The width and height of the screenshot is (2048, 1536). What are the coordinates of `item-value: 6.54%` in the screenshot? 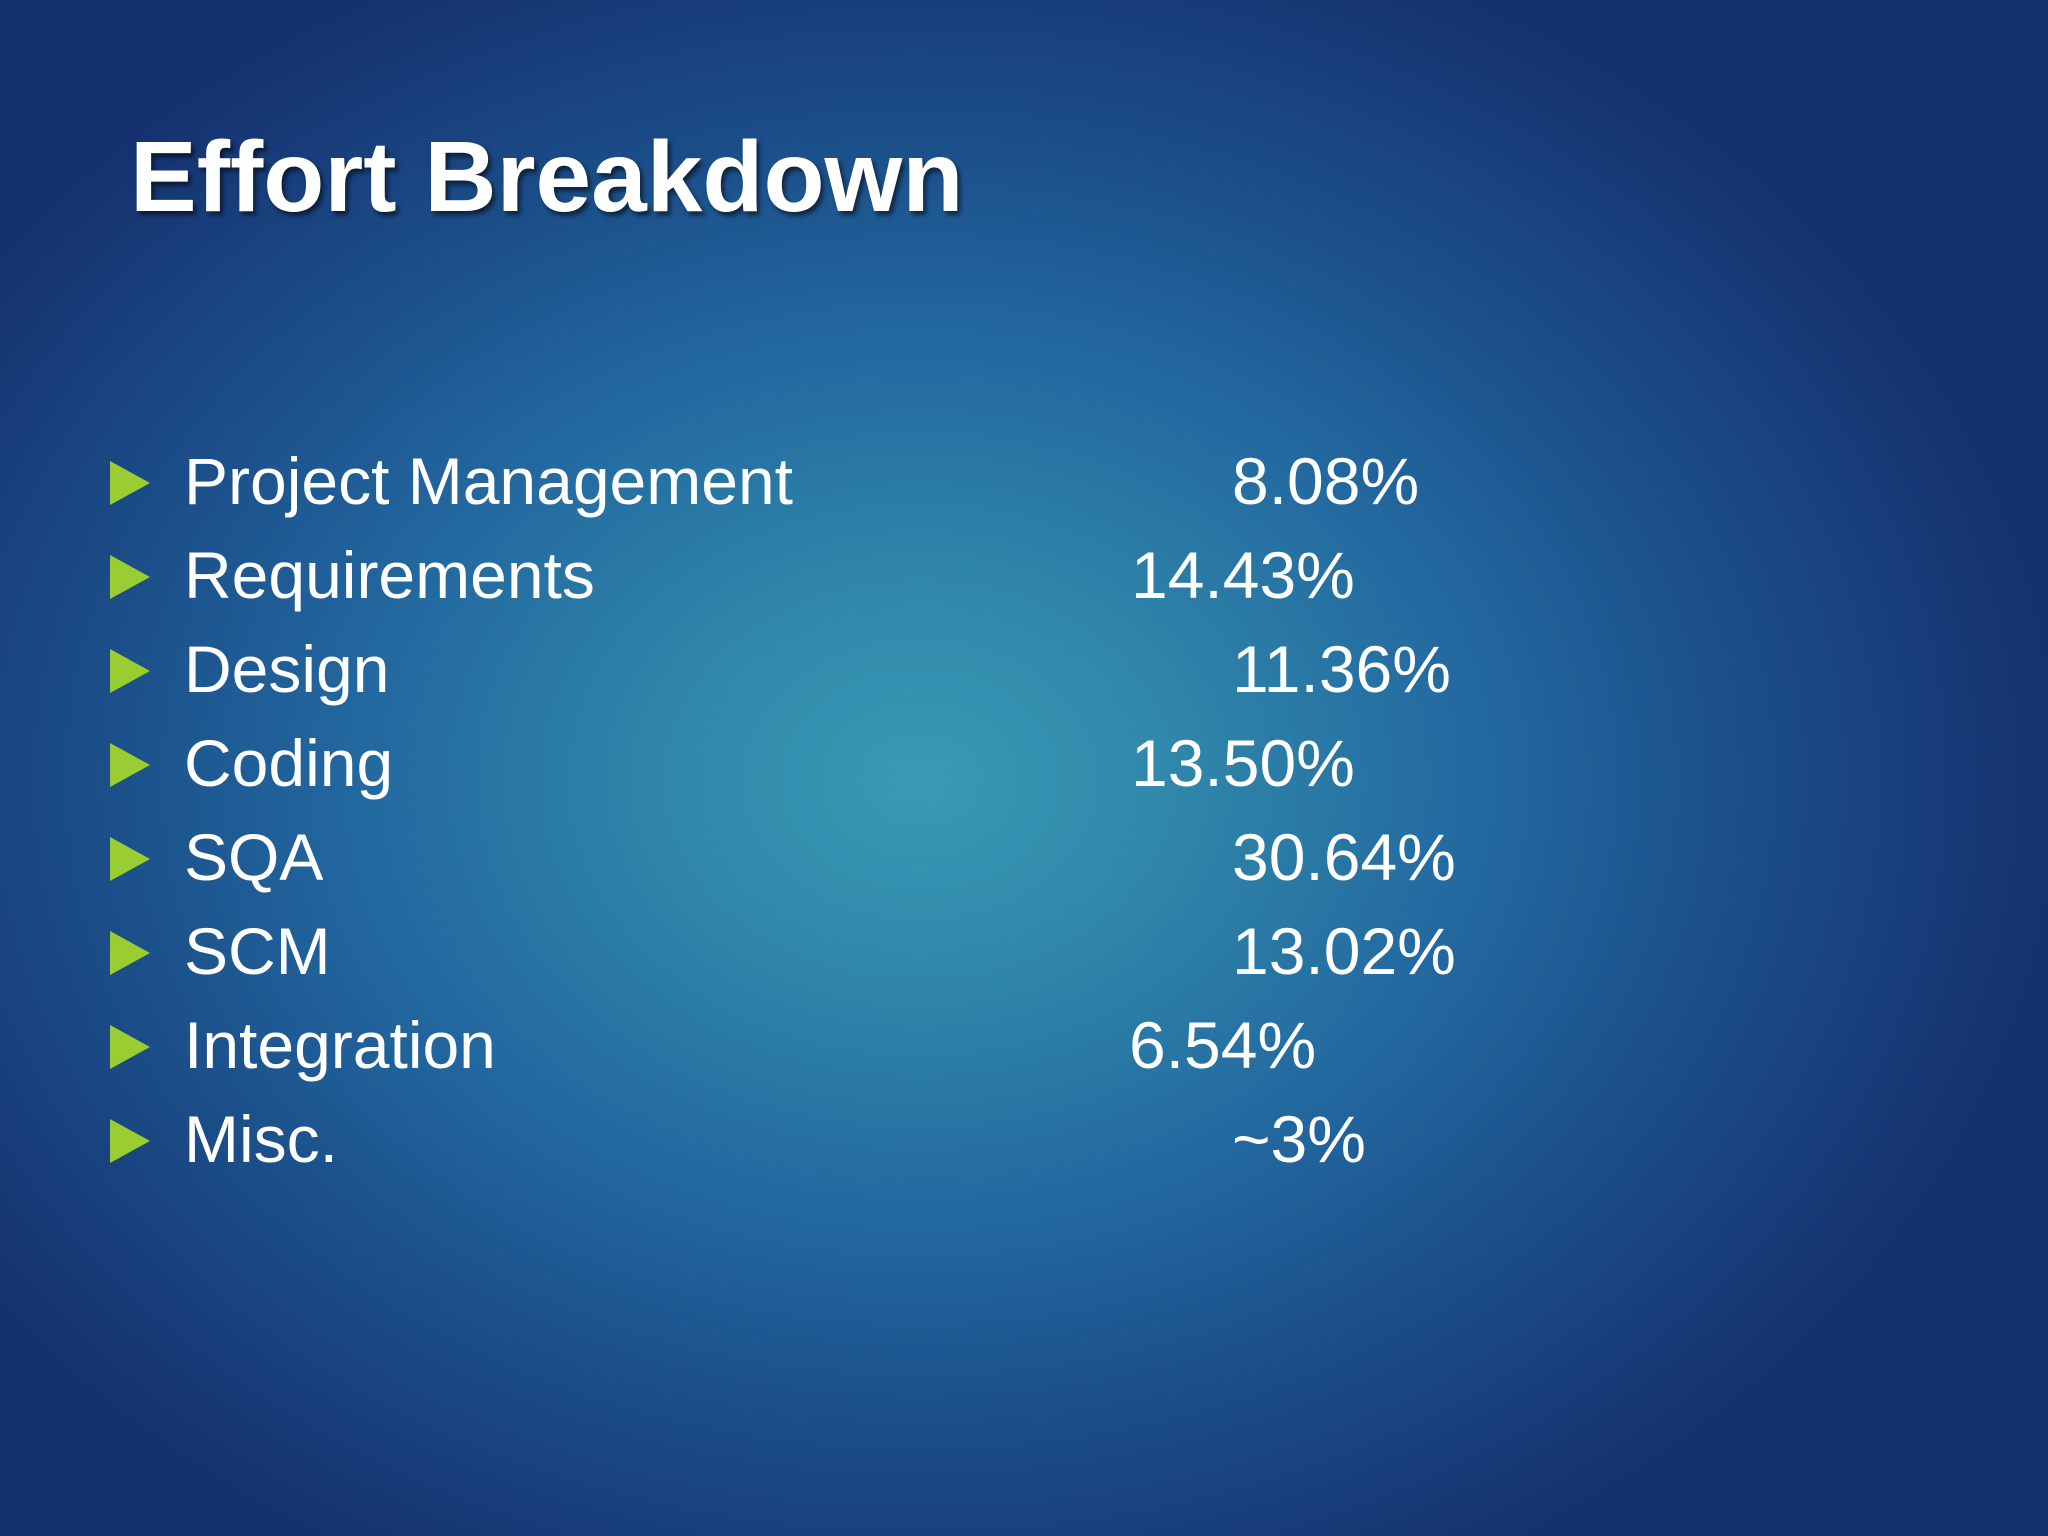 It's located at (1223, 1045).